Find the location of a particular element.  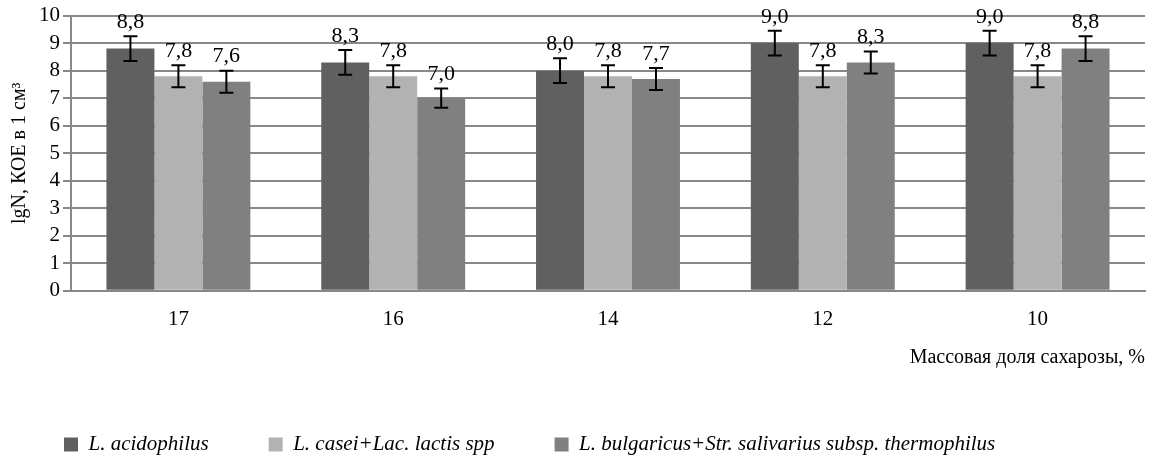

y-tick-label: 6 is located at coordinates (54, 124).